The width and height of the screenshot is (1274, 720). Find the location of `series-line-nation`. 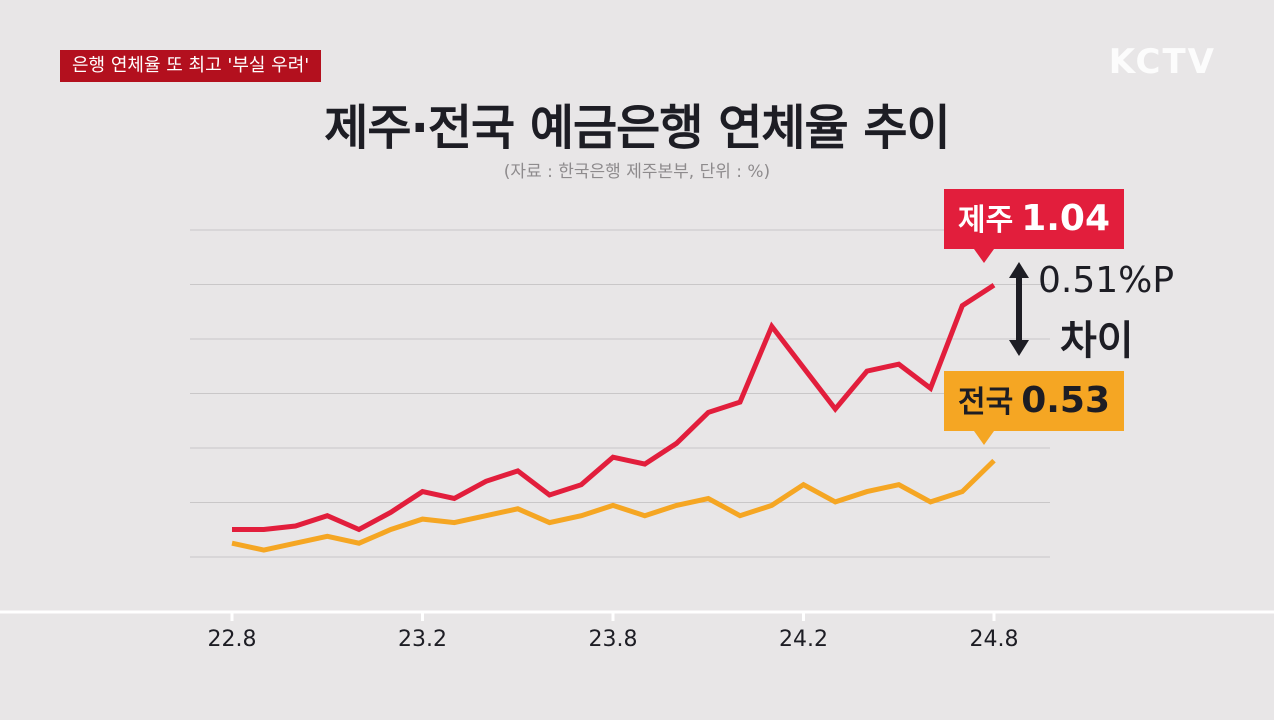

series-line-nation is located at coordinates (613, 505).